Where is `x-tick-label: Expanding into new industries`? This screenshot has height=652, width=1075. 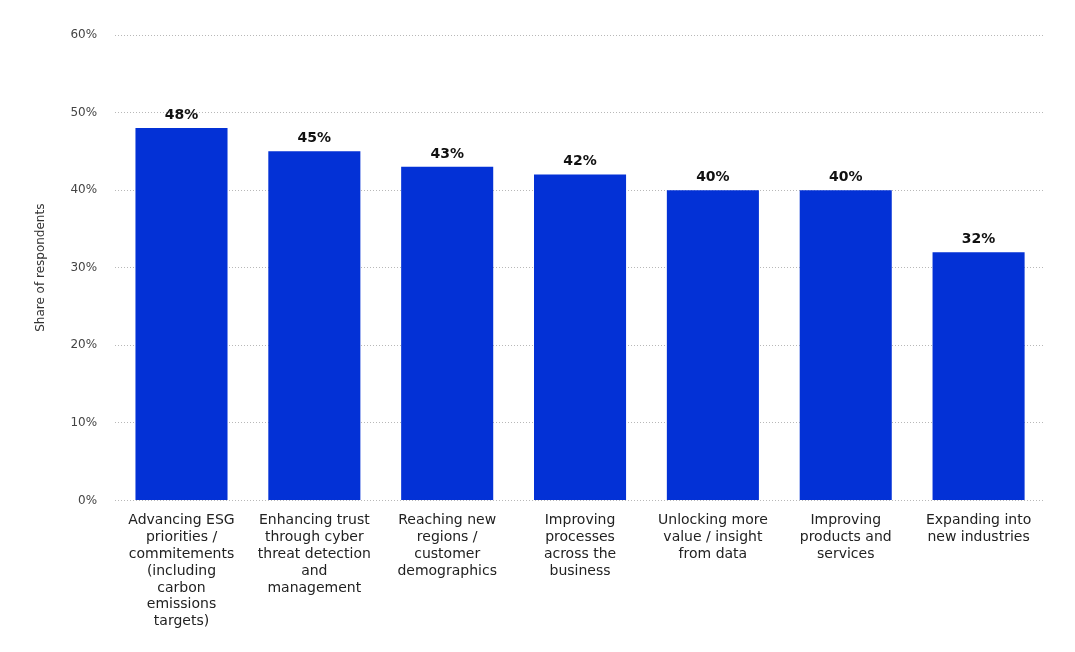 x-tick-label: Expanding into new industries is located at coordinates (978, 528).